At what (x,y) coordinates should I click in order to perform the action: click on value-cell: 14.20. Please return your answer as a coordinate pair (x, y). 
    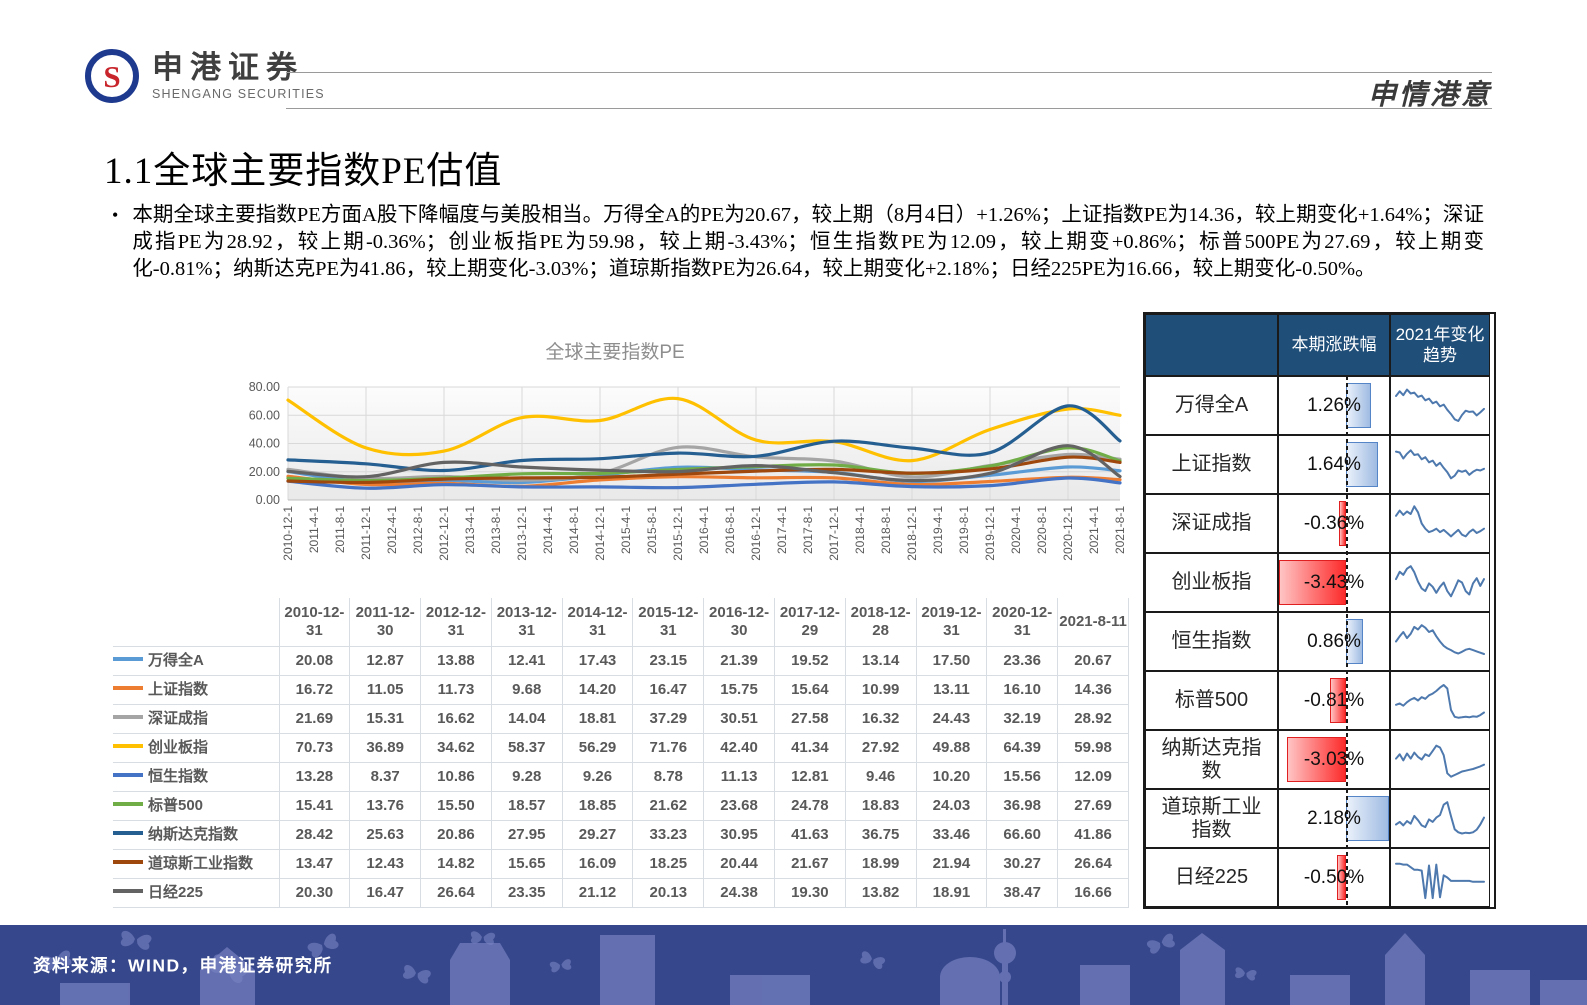
    Looking at the image, I should click on (597, 690).